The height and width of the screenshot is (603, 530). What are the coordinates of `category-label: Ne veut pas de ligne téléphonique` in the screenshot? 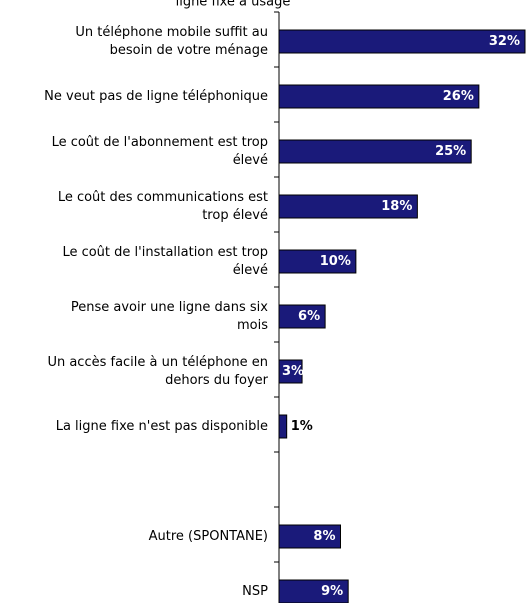 It's located at (156, 96).